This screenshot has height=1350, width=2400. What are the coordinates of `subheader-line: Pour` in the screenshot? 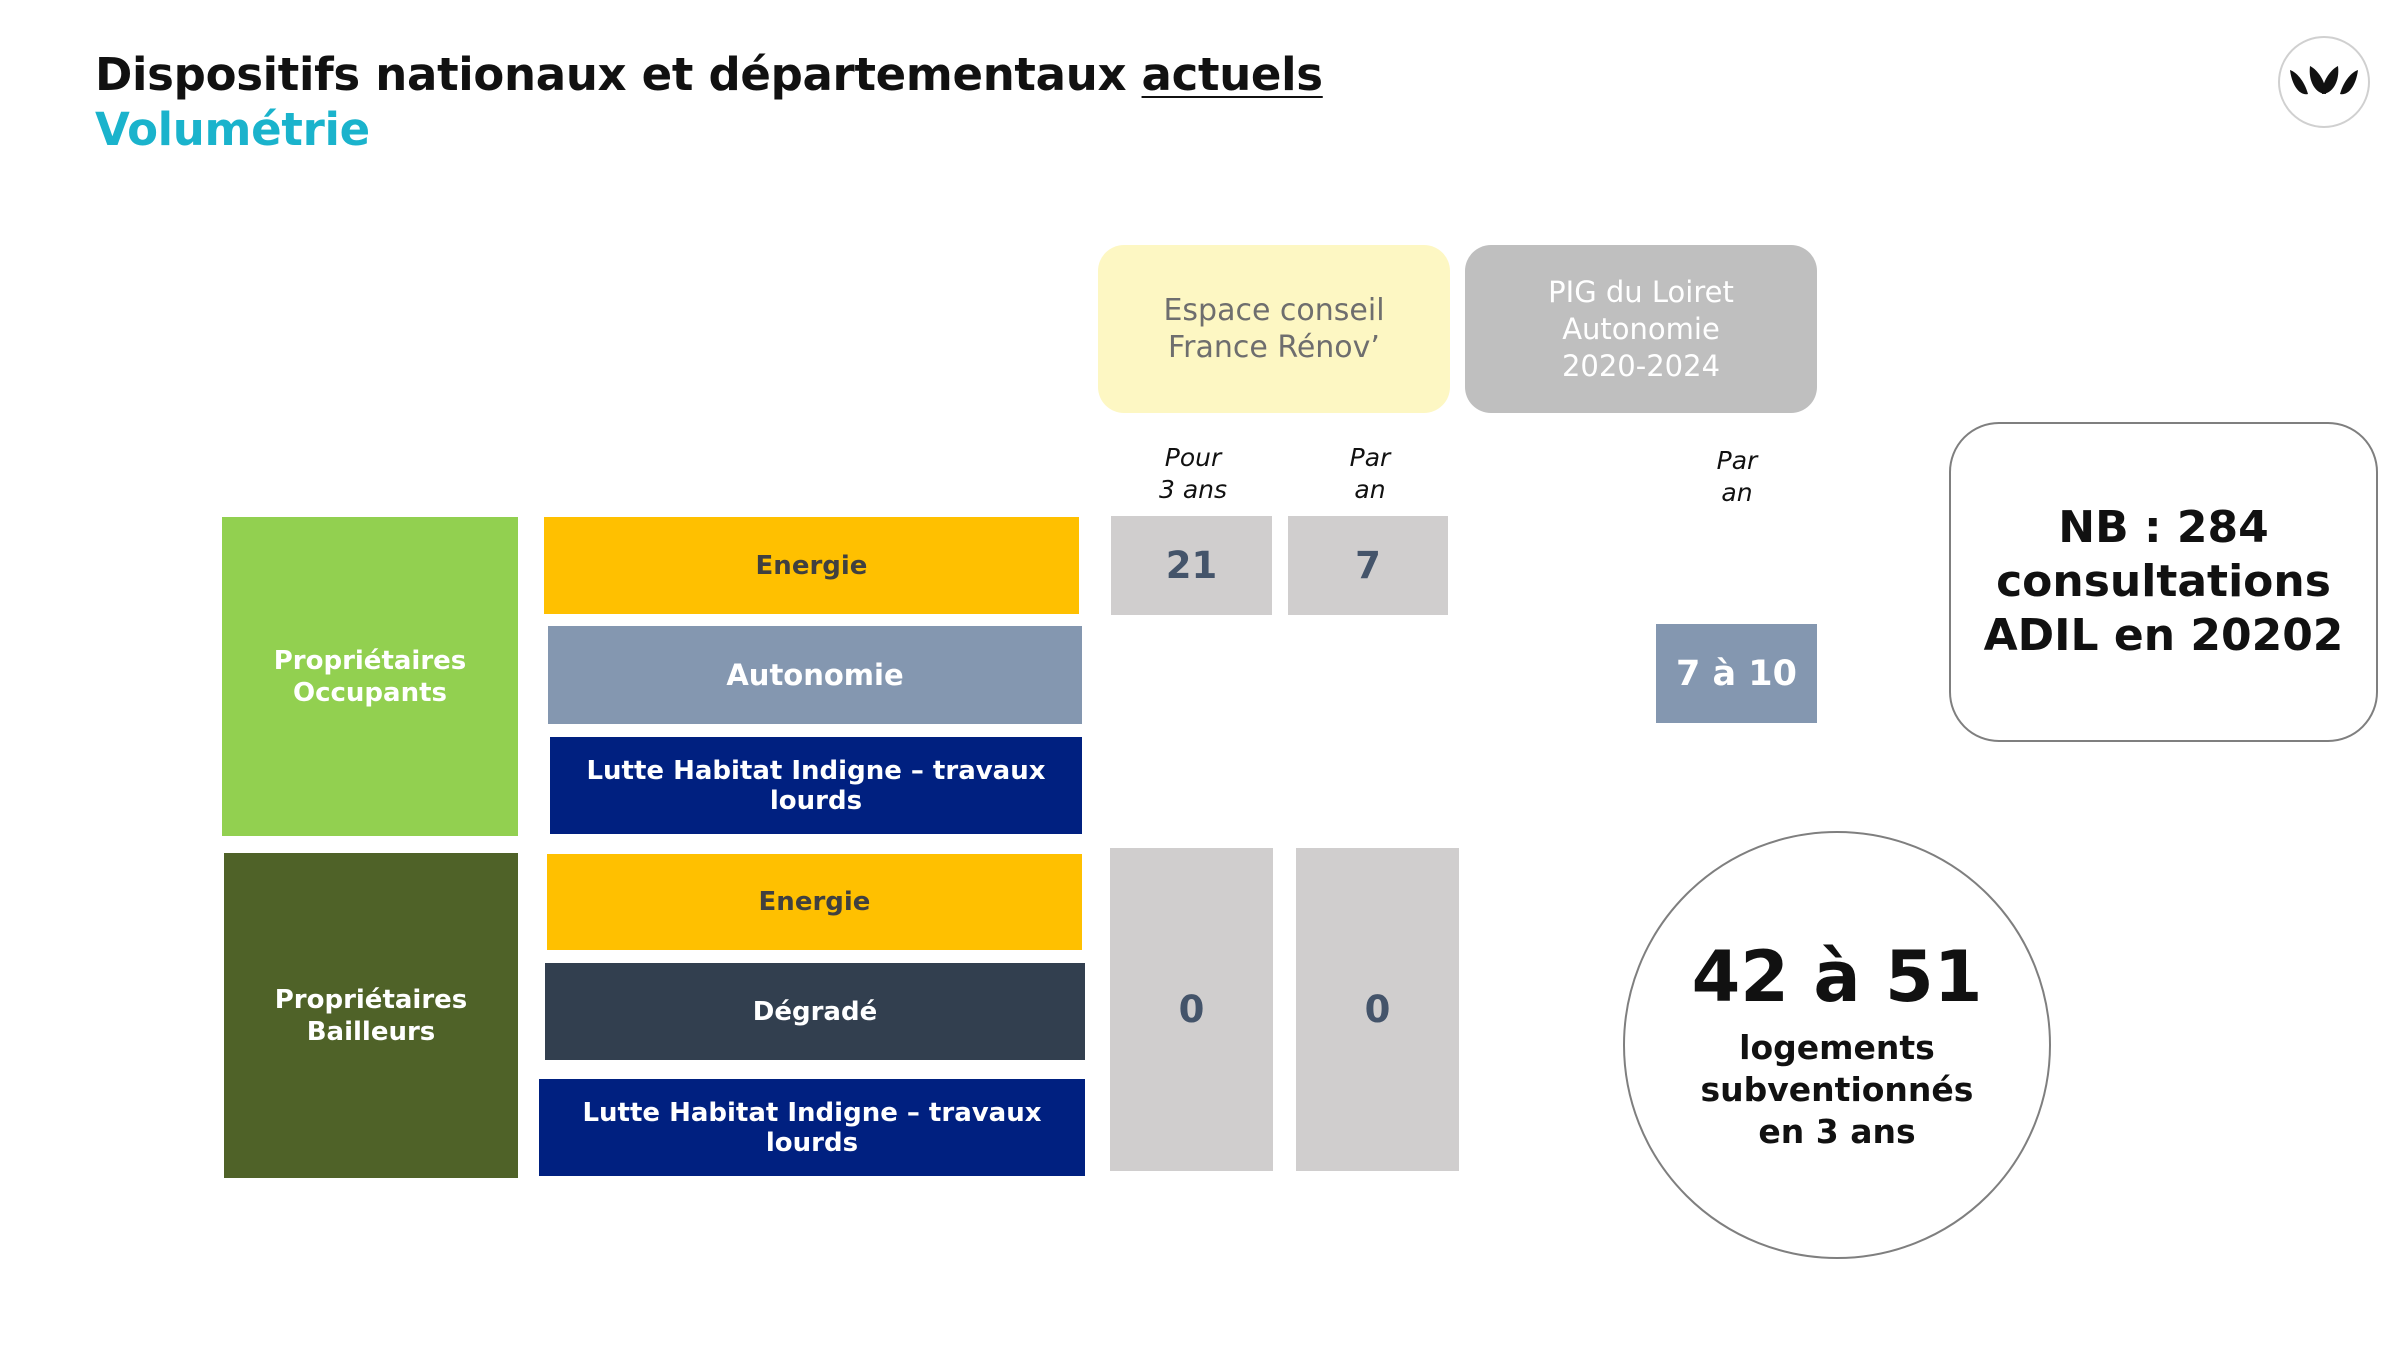 It's located at (1193, 457).